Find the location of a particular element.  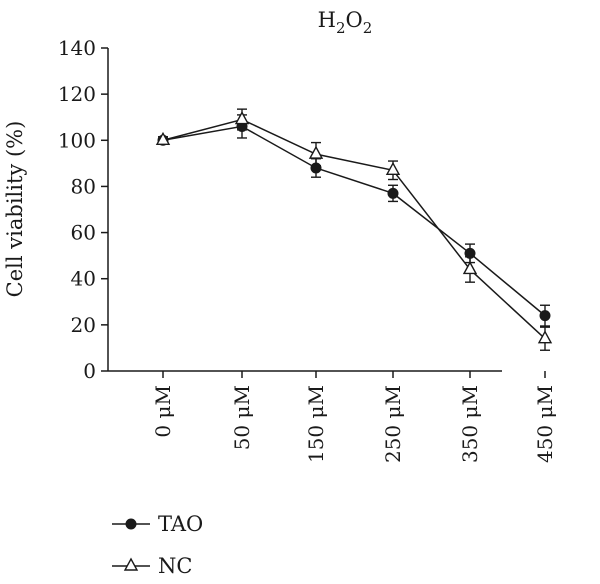

x-ticks: 0 μM 50 μM 150 μM 250 μM 350 μM 450 μM is located at coordinates (354, 417).